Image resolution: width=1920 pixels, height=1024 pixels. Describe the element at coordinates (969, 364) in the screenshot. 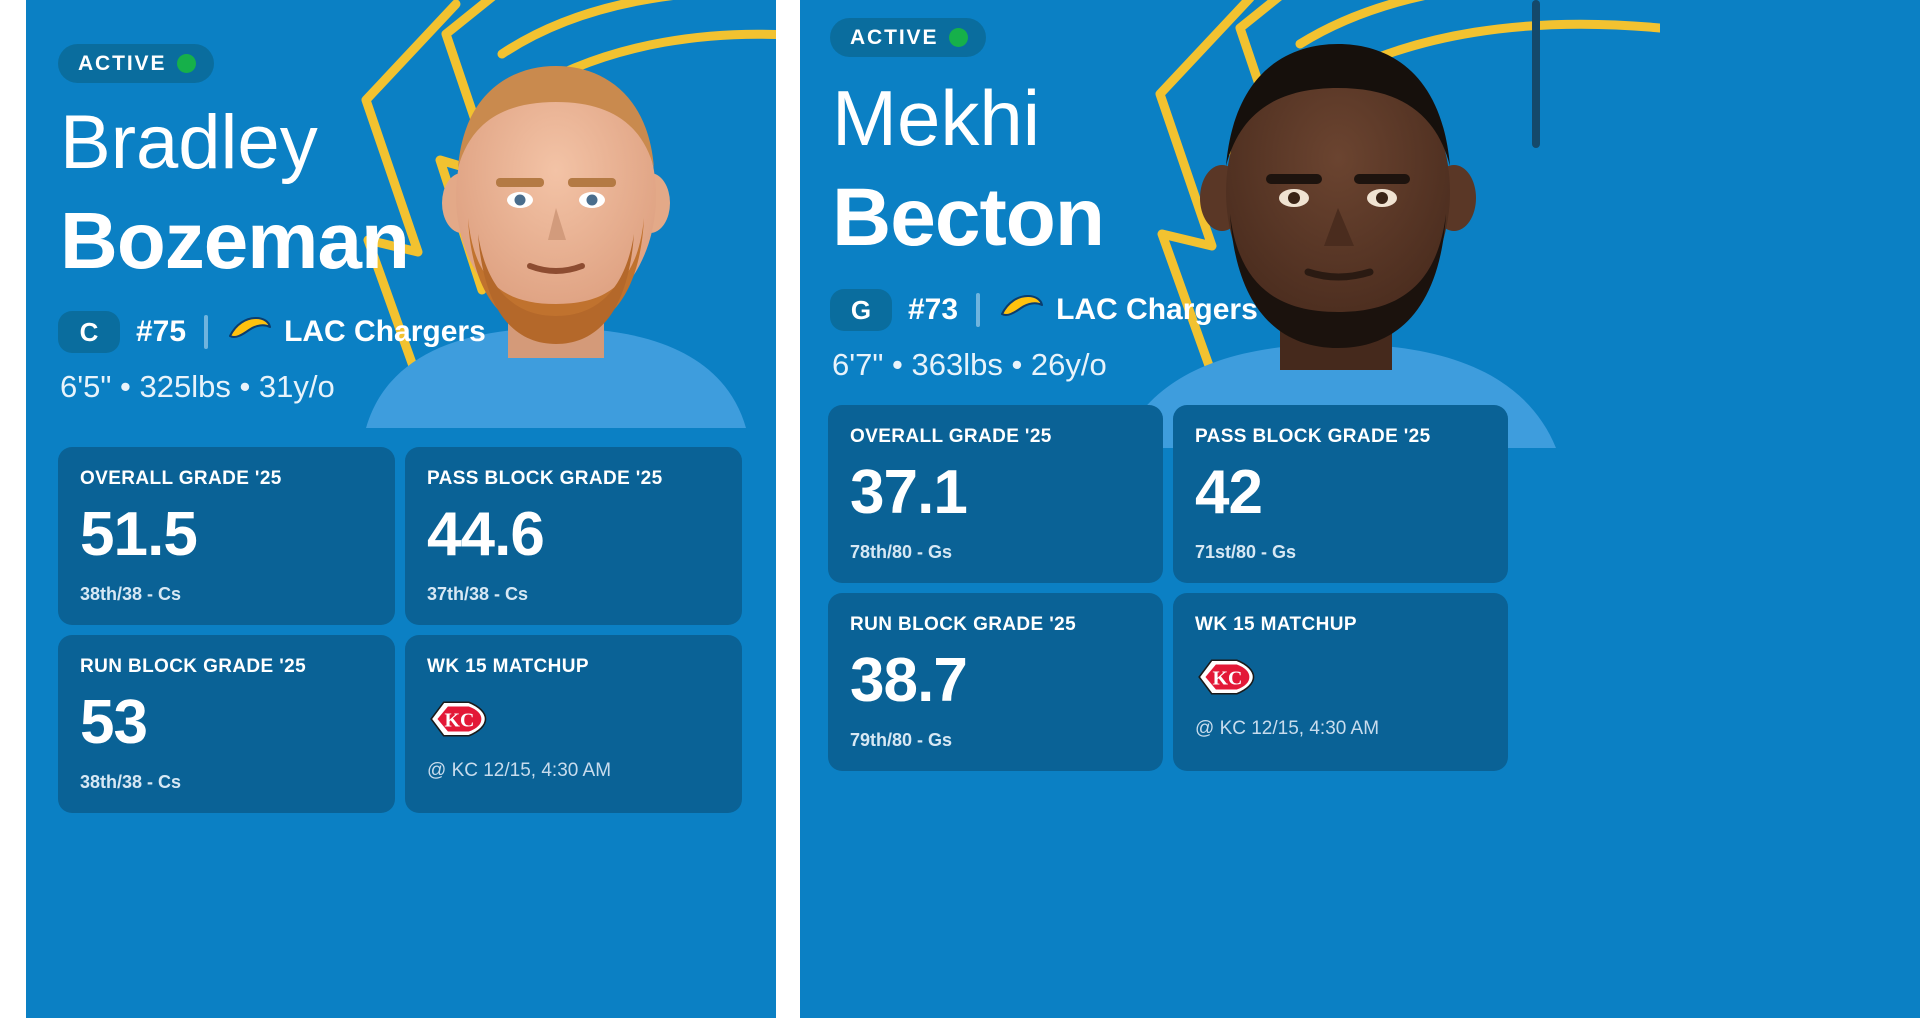

I see `player-physical-stats: 6'7" • 363lbs • 26y/o` at that location.